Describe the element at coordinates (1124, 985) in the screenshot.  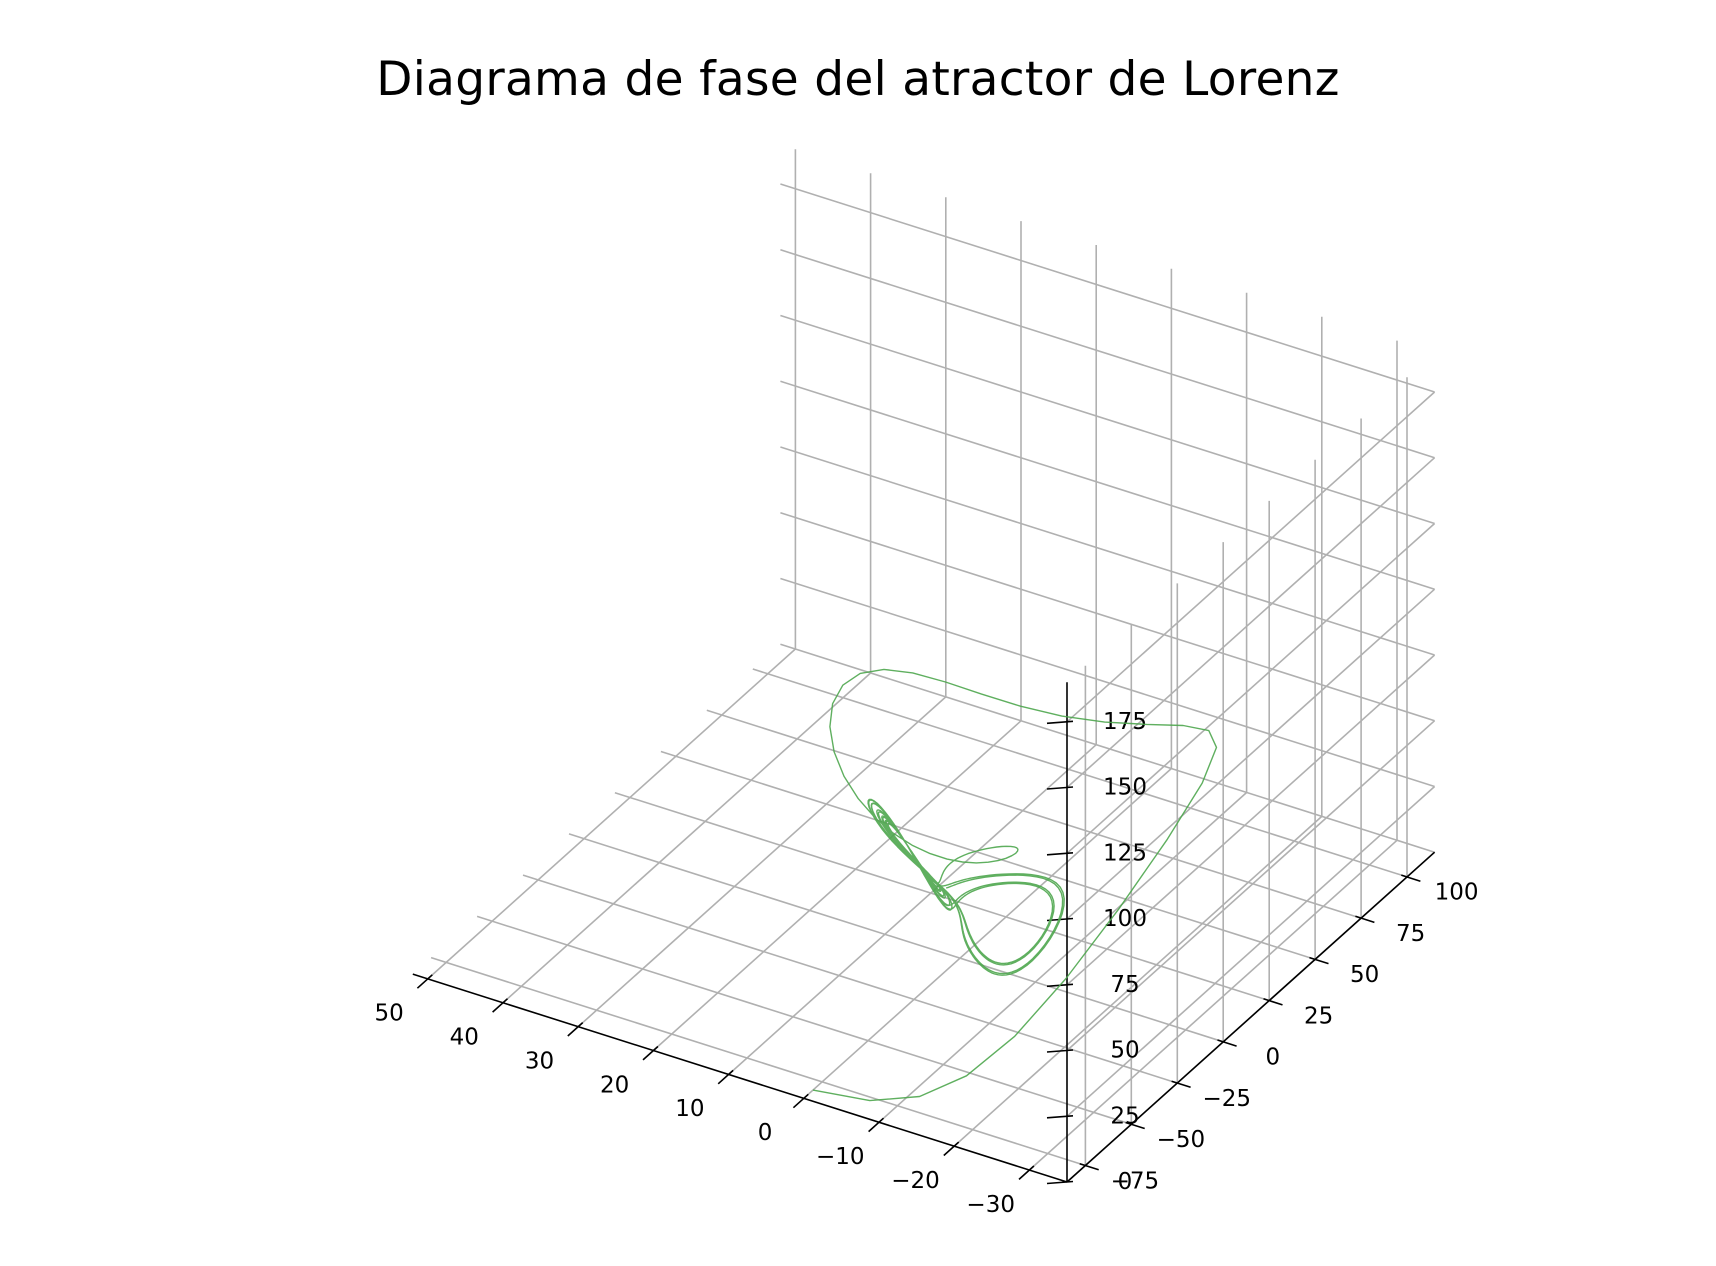
I see `z-tick-label: 75` at that location.